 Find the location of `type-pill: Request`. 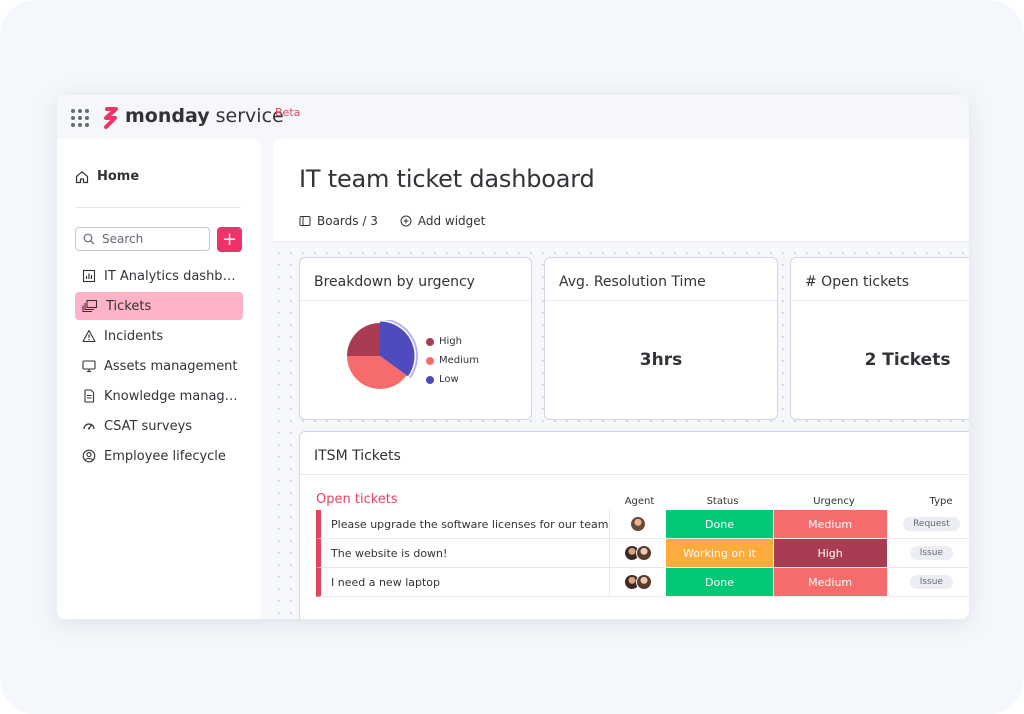

type-pill: Request is located at coordinates (931, 524).